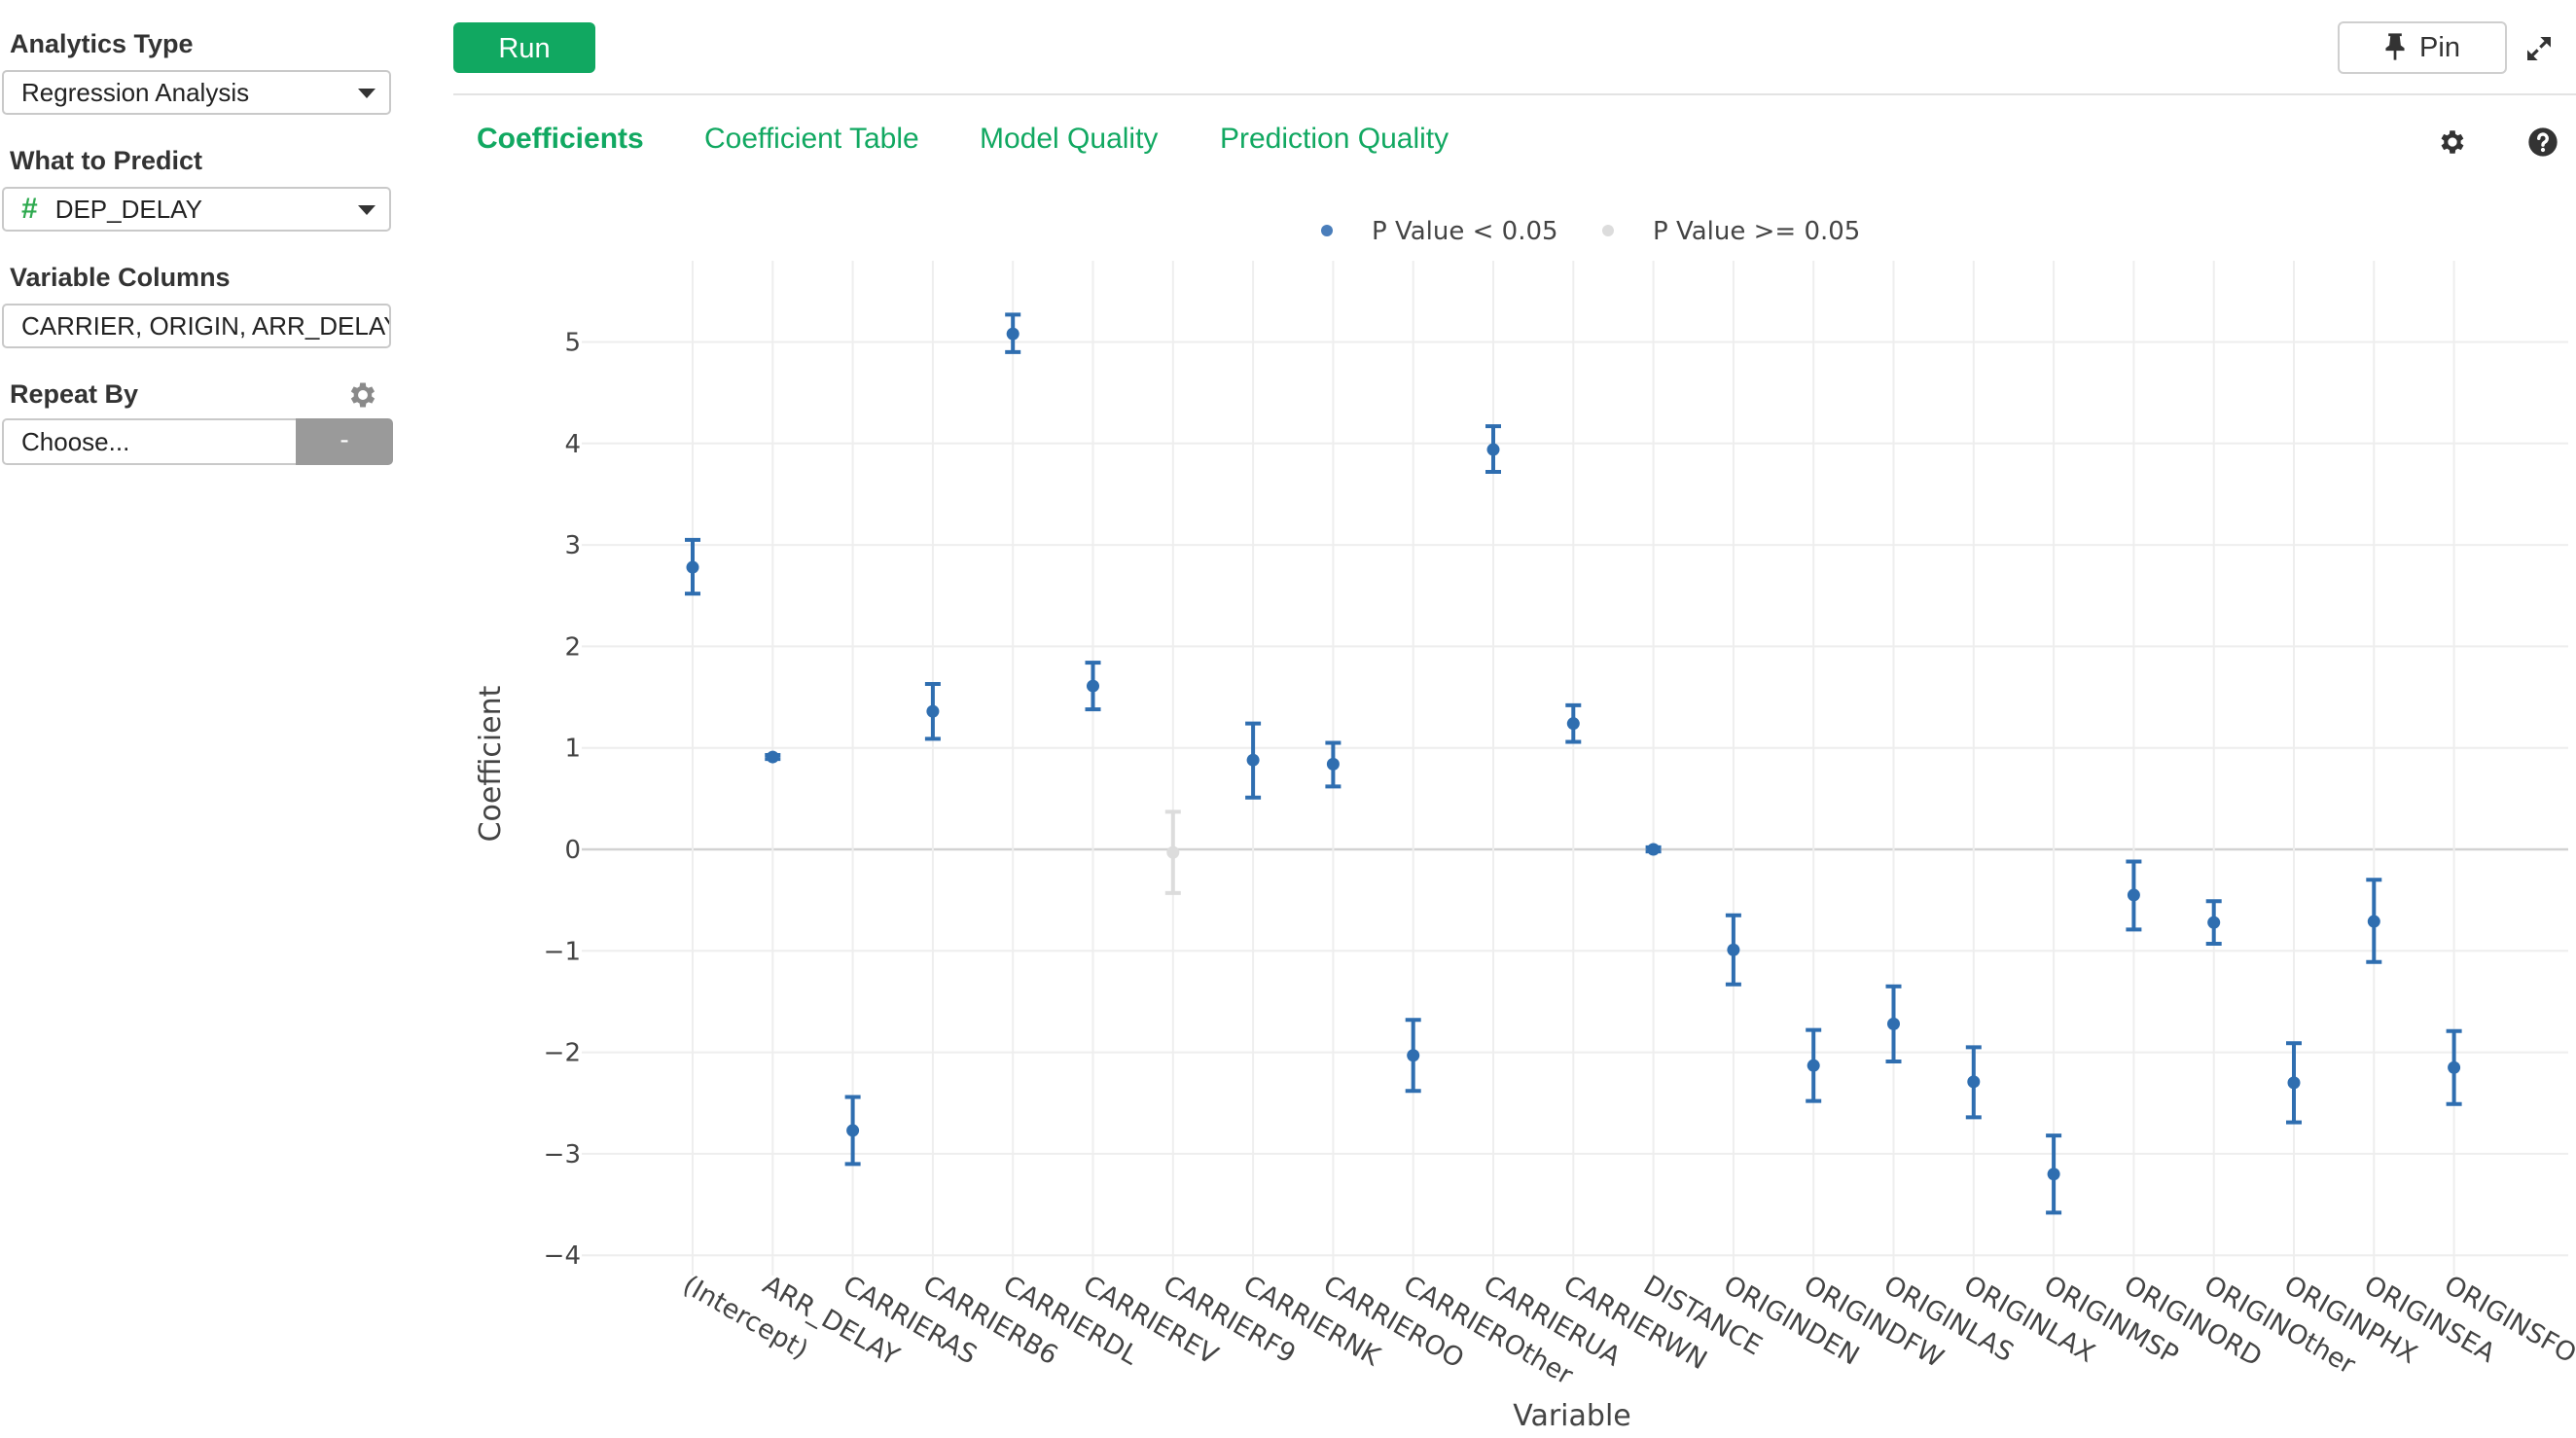  What do you see at coordinates (2395, 46) in the screenshot?
I see `pin-icon` at bounding box center [2395, 46].